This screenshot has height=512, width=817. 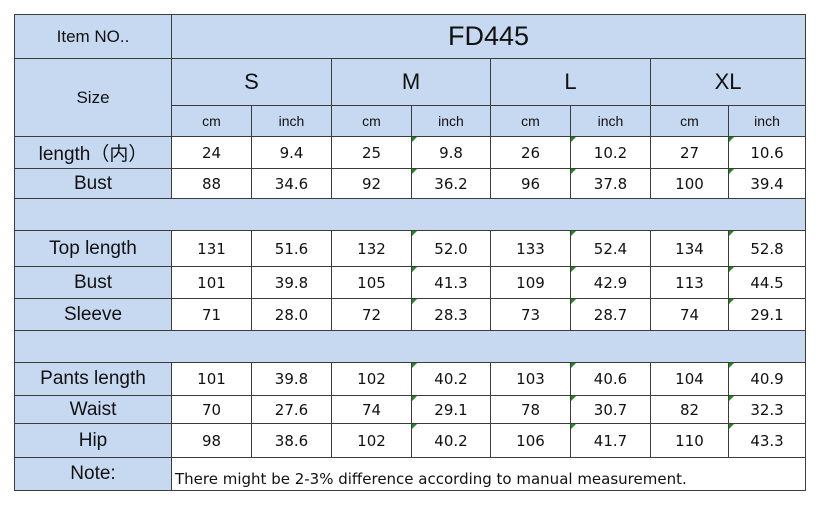 I want to click on cm-value-cell: 88, so click(x=211, y=183).